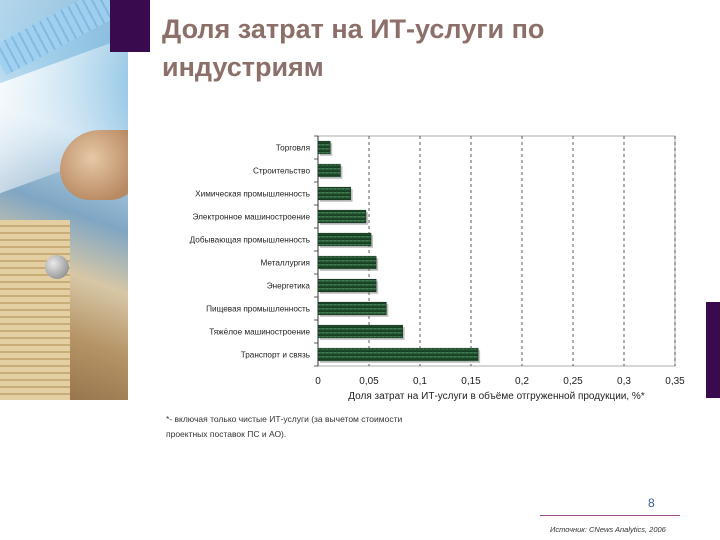 This screenshot has height=540, width=720. I want to click on page-underline, so click(610, 515).